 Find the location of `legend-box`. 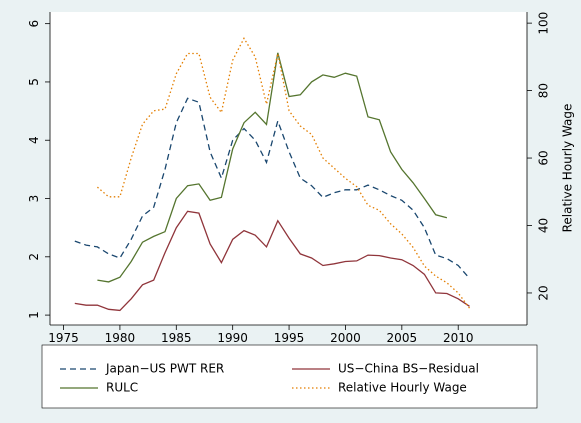

legend-box is located at coordinates (289, 376).